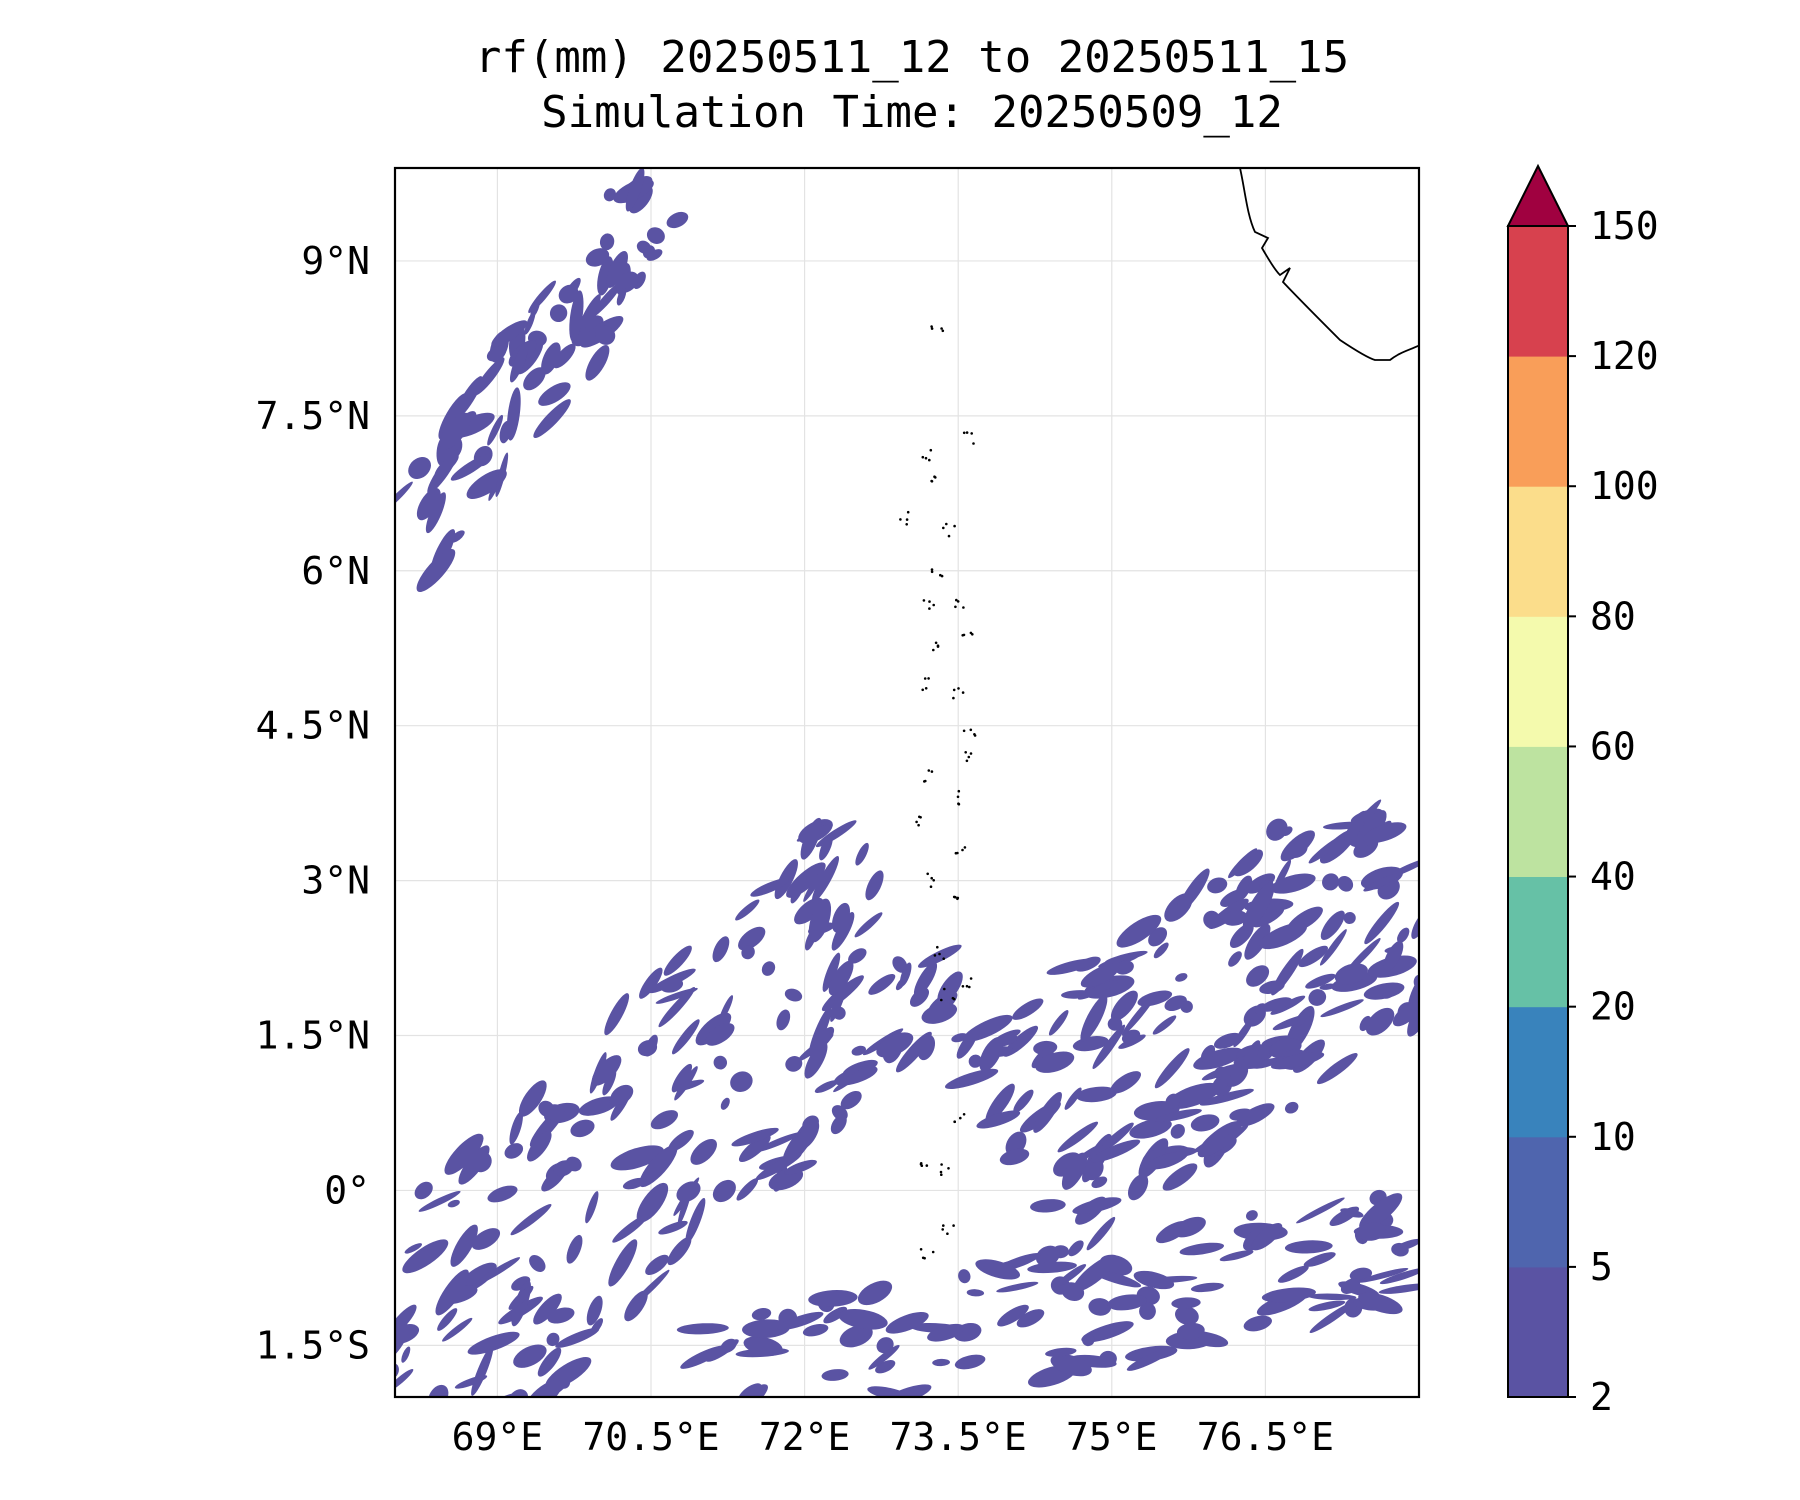 This screenshot has height=1500, width=1800. What do you see at coordinates (805, 1437) in the screenshot?
I see `xtick-label: 72°E` at bounding box center [805, 1437].